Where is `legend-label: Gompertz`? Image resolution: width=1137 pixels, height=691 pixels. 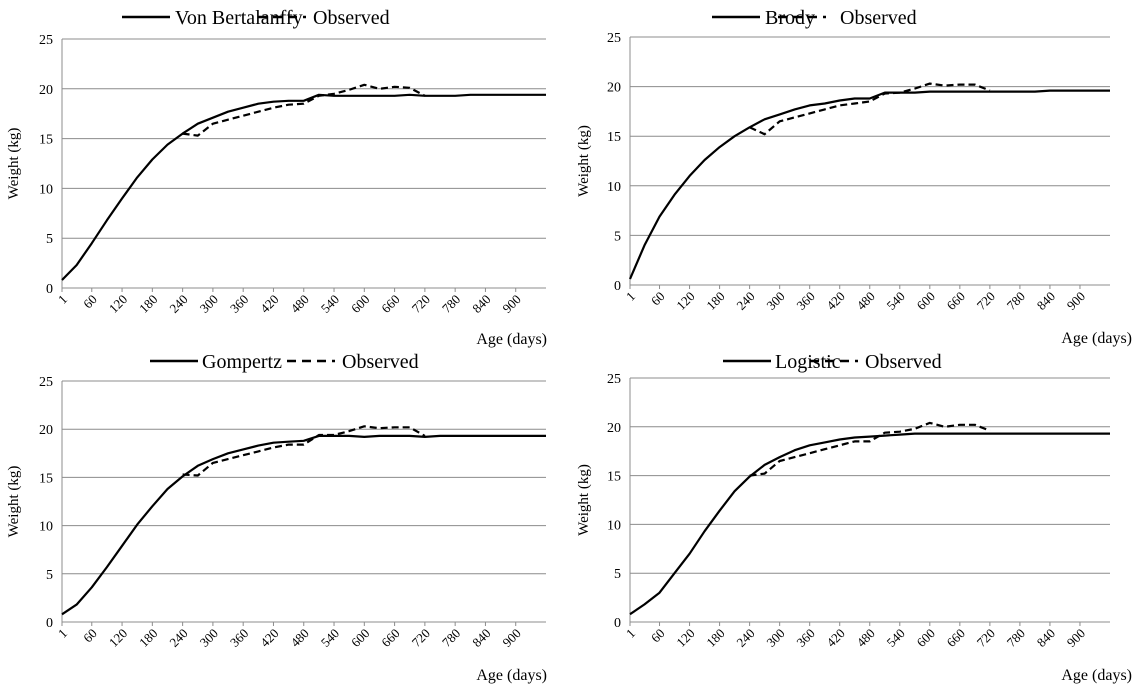 legend-label: Gompertz is located at coordinates (242, 362).